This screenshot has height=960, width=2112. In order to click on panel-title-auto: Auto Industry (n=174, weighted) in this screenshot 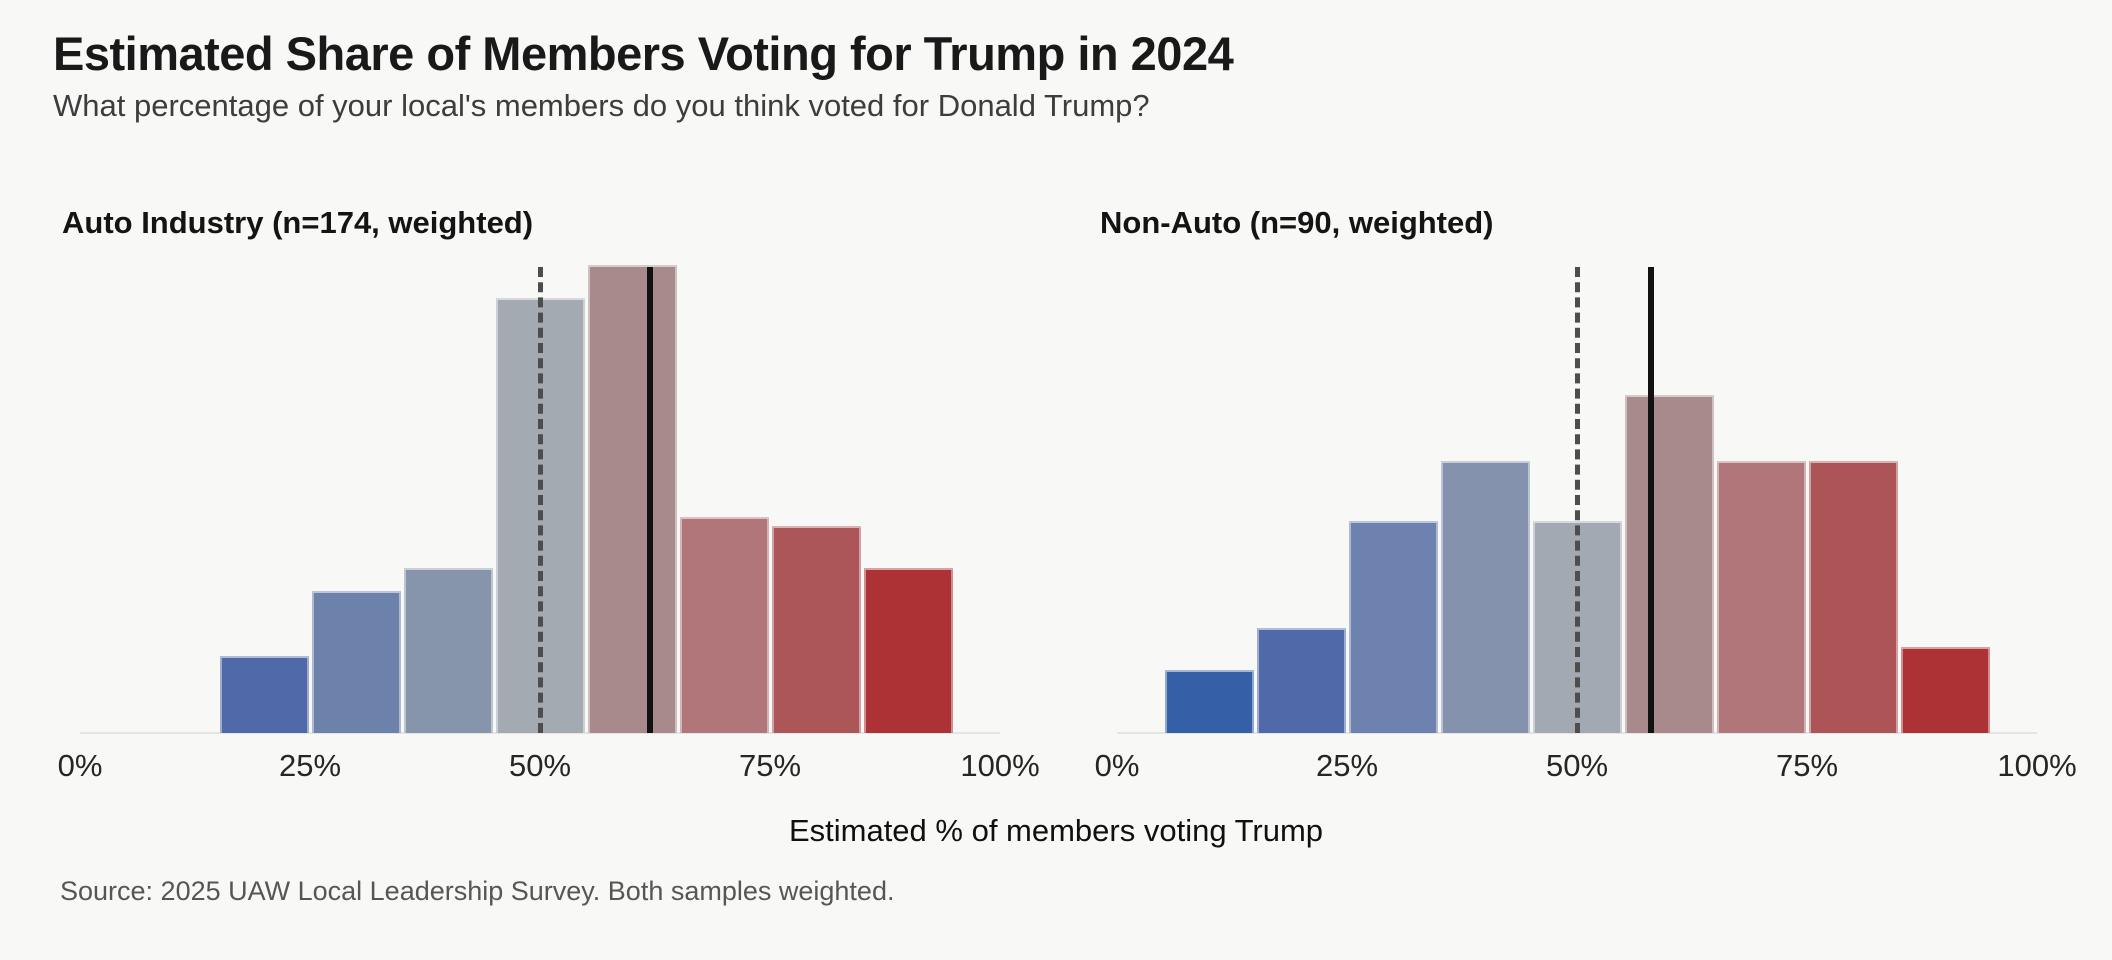, I will do `click(298, 222)`.